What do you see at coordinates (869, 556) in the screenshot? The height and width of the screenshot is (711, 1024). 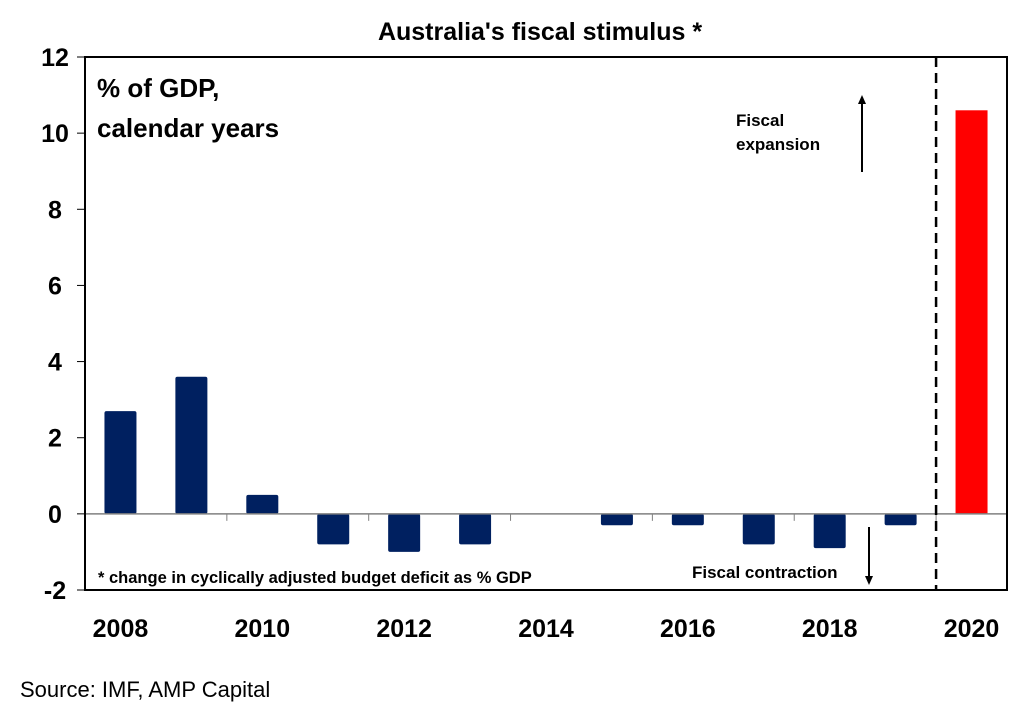 I see `contraction-arrow-icon` at bounding box center [869, 556].